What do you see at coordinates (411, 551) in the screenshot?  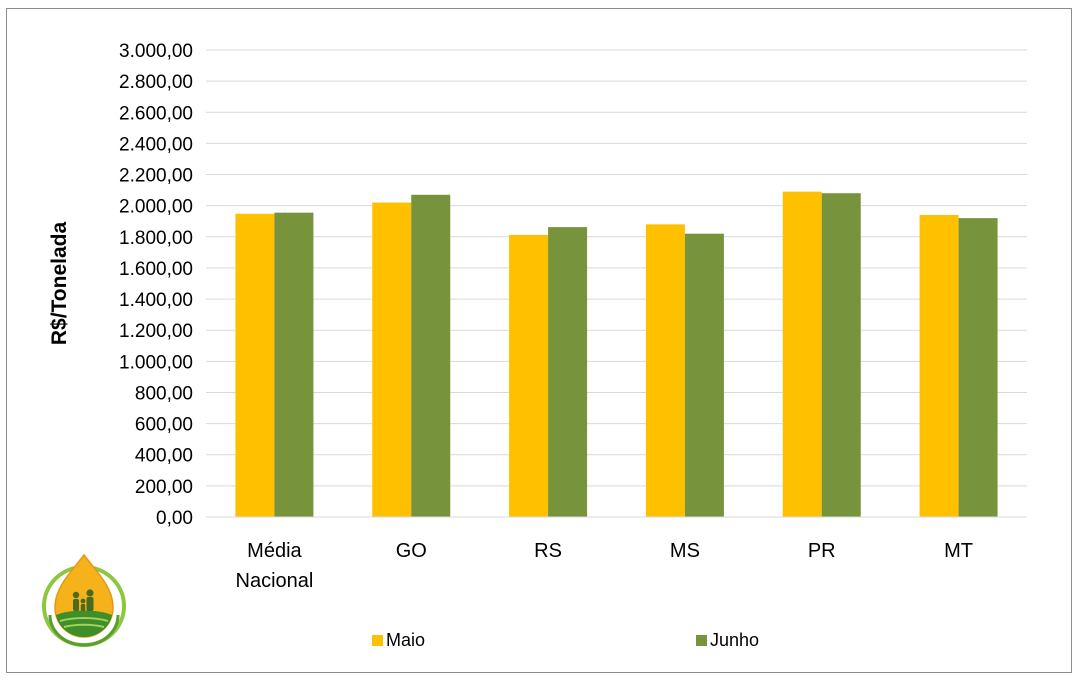 I see `x-tick-label: GO` at bounding box center [411, 551].